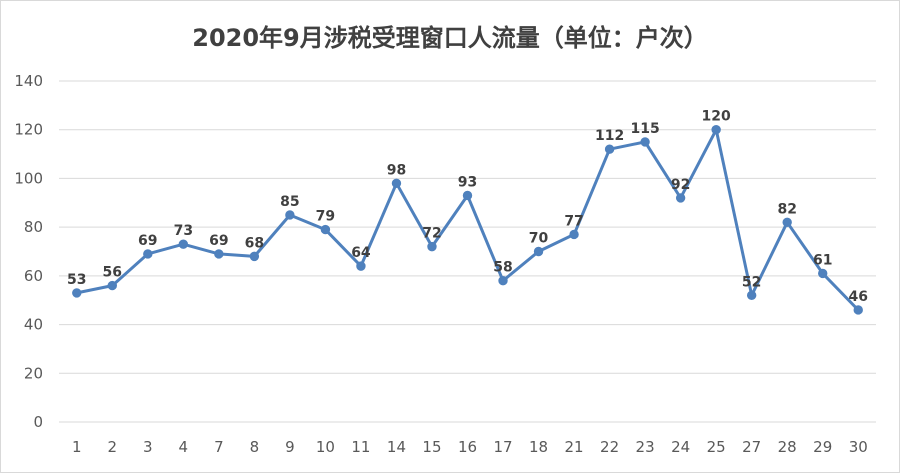 The height and width of the screenshot is (473, 900). What do you see at coordinates (33, 373) in the screenshot?
I see `y-tick-label: 20` at bounding box center [33, 373].